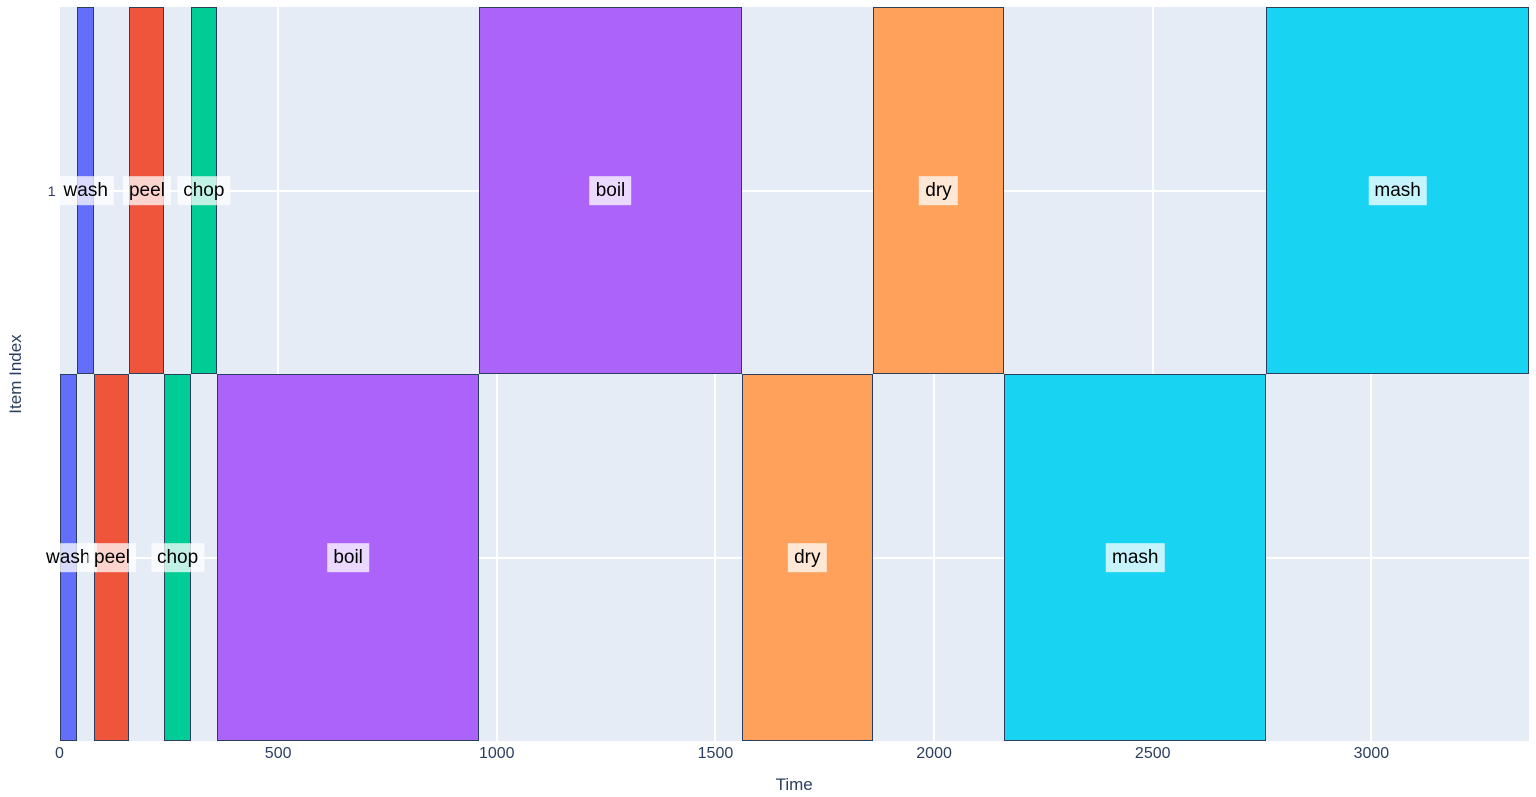  What do you see at coordinates (610, 190) in the screenshot?
I see `bar-label-item1-boil: boil` at bounding box center [610, 190].